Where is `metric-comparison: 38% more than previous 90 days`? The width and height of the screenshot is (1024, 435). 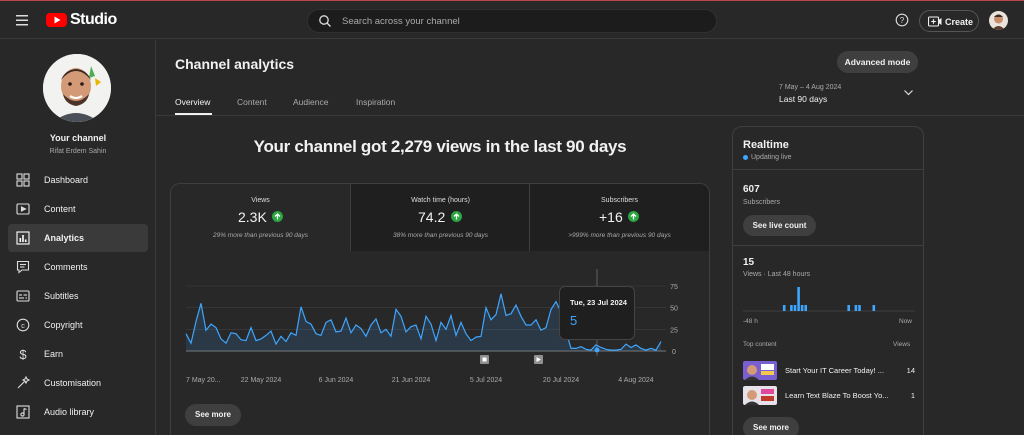
metric-comparison: 38% more than previous 90 days is located at coordinates (440, 235).